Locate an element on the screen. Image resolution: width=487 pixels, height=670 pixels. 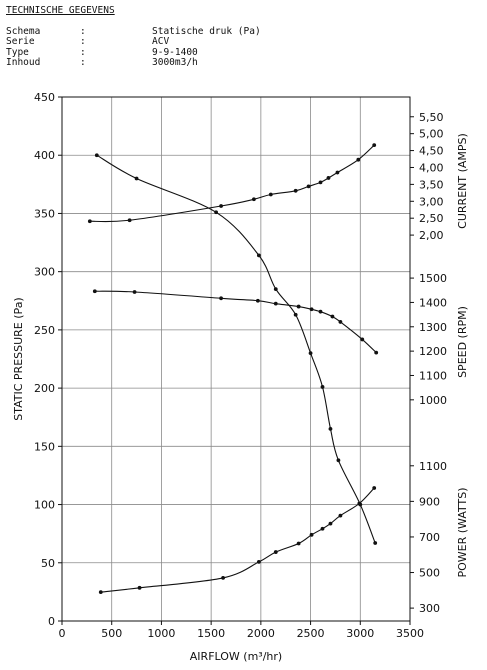
right-axis-tick-label: 1000 is located at coordinates (433, 400).